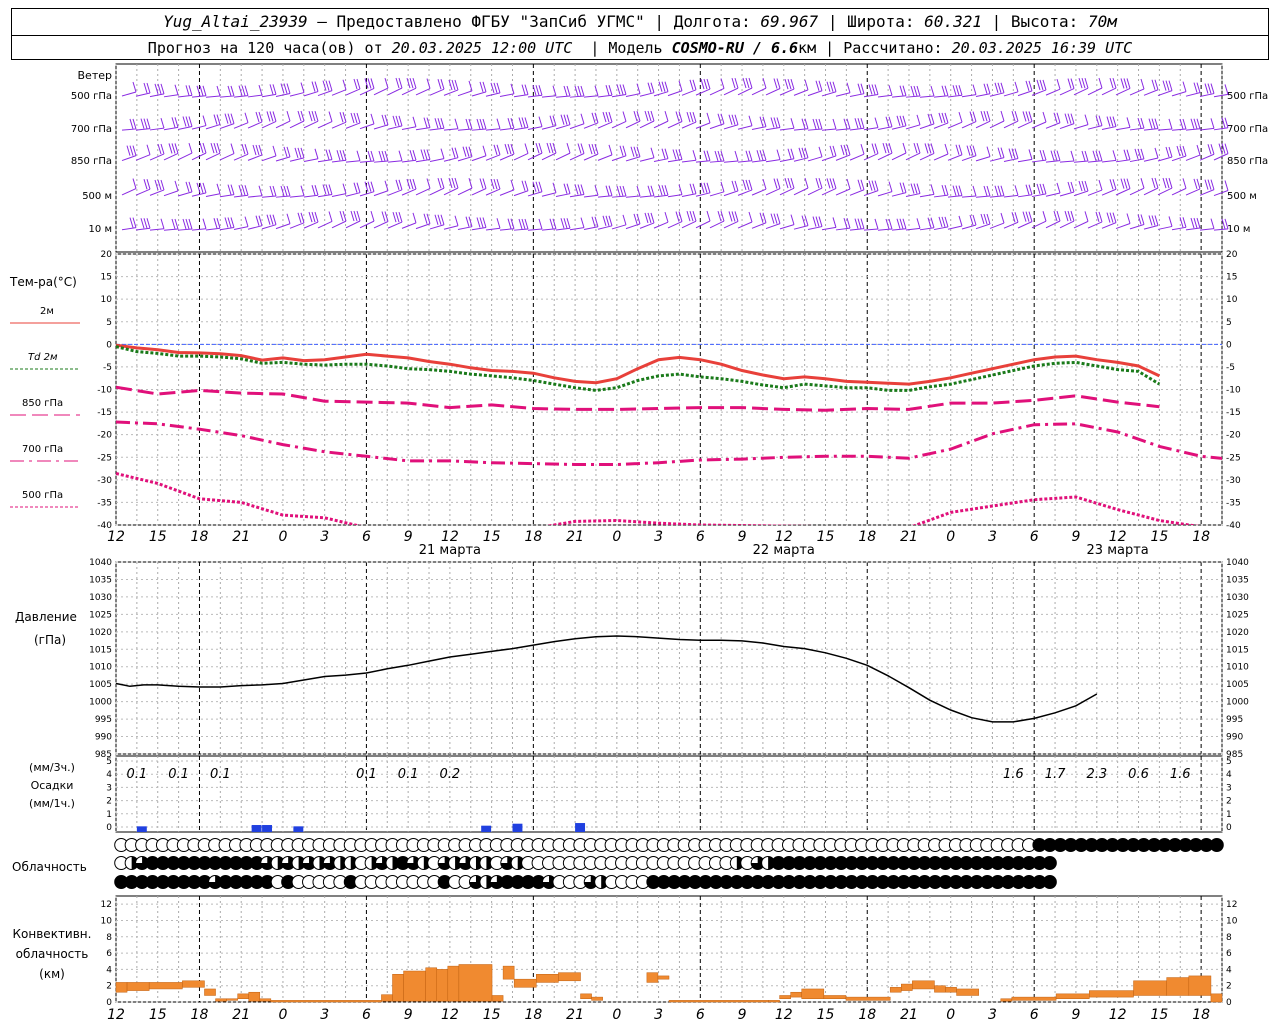  I want to click on x-tick-label-bottom: 12, so click(116, 1015).